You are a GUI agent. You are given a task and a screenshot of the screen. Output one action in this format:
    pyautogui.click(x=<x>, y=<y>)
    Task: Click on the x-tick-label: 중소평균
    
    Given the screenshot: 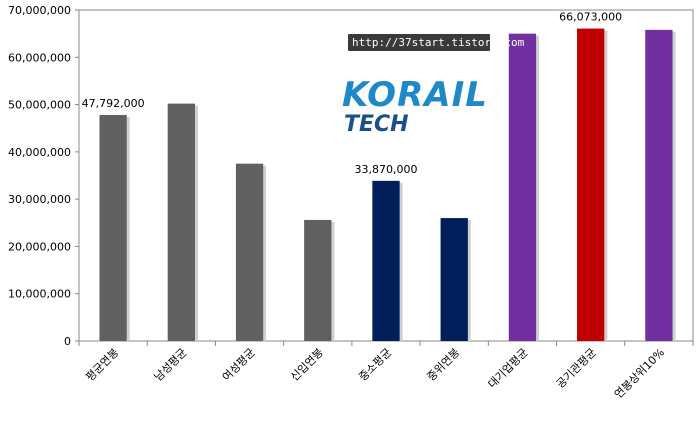 What is the action you would take?
    pyautogui.click(x=375, y=365)
    